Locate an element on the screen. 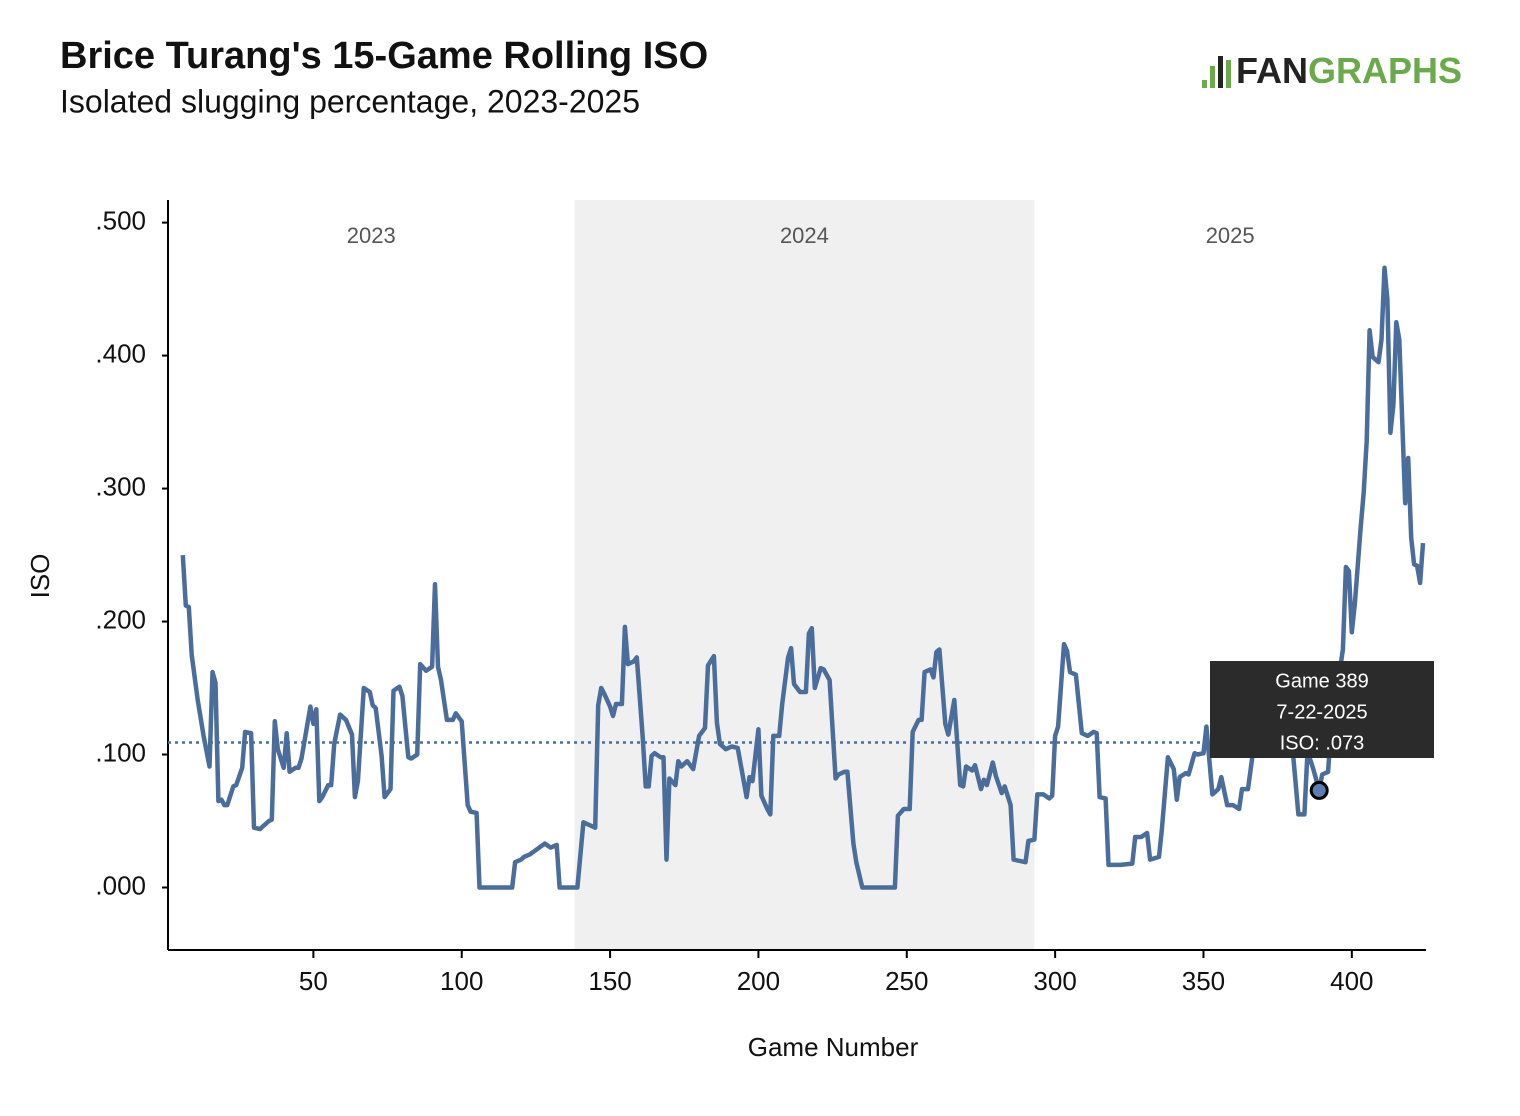 The width and height of the screenshot is (1520, 1116). y-tick-label: .300 is located at coordinates (120, 486).